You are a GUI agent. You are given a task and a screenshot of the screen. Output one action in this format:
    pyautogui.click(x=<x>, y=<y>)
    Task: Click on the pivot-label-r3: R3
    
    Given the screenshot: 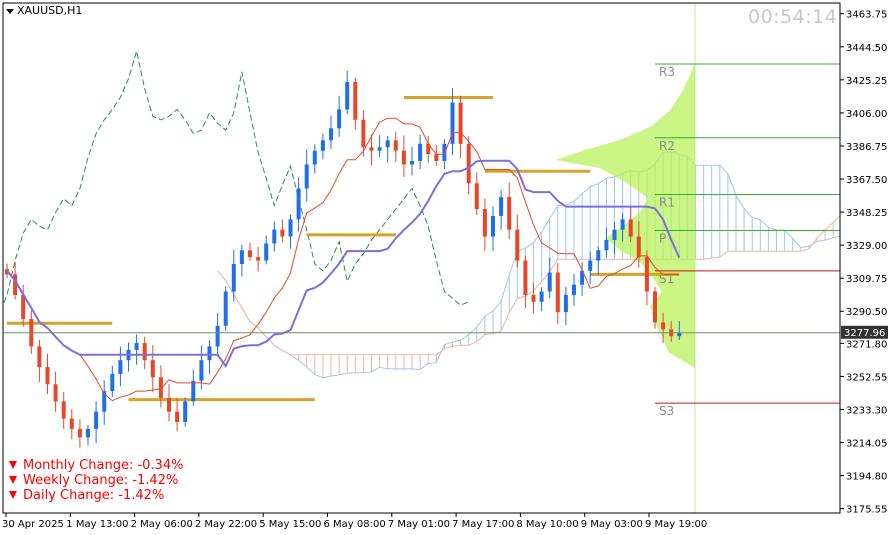 What is the action you would take?
    pyautogui.click(x=667, y=72)
    